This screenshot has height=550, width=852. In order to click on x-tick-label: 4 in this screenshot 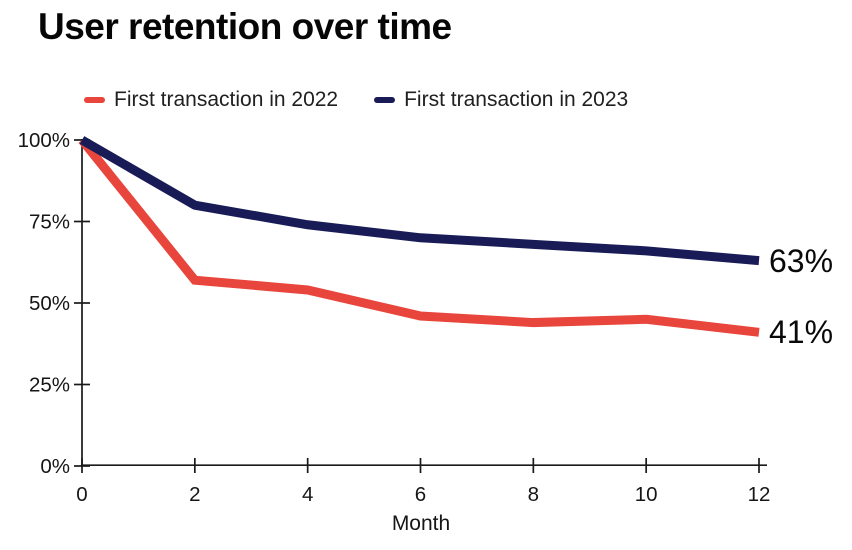, I will do `click(307, 494)`.